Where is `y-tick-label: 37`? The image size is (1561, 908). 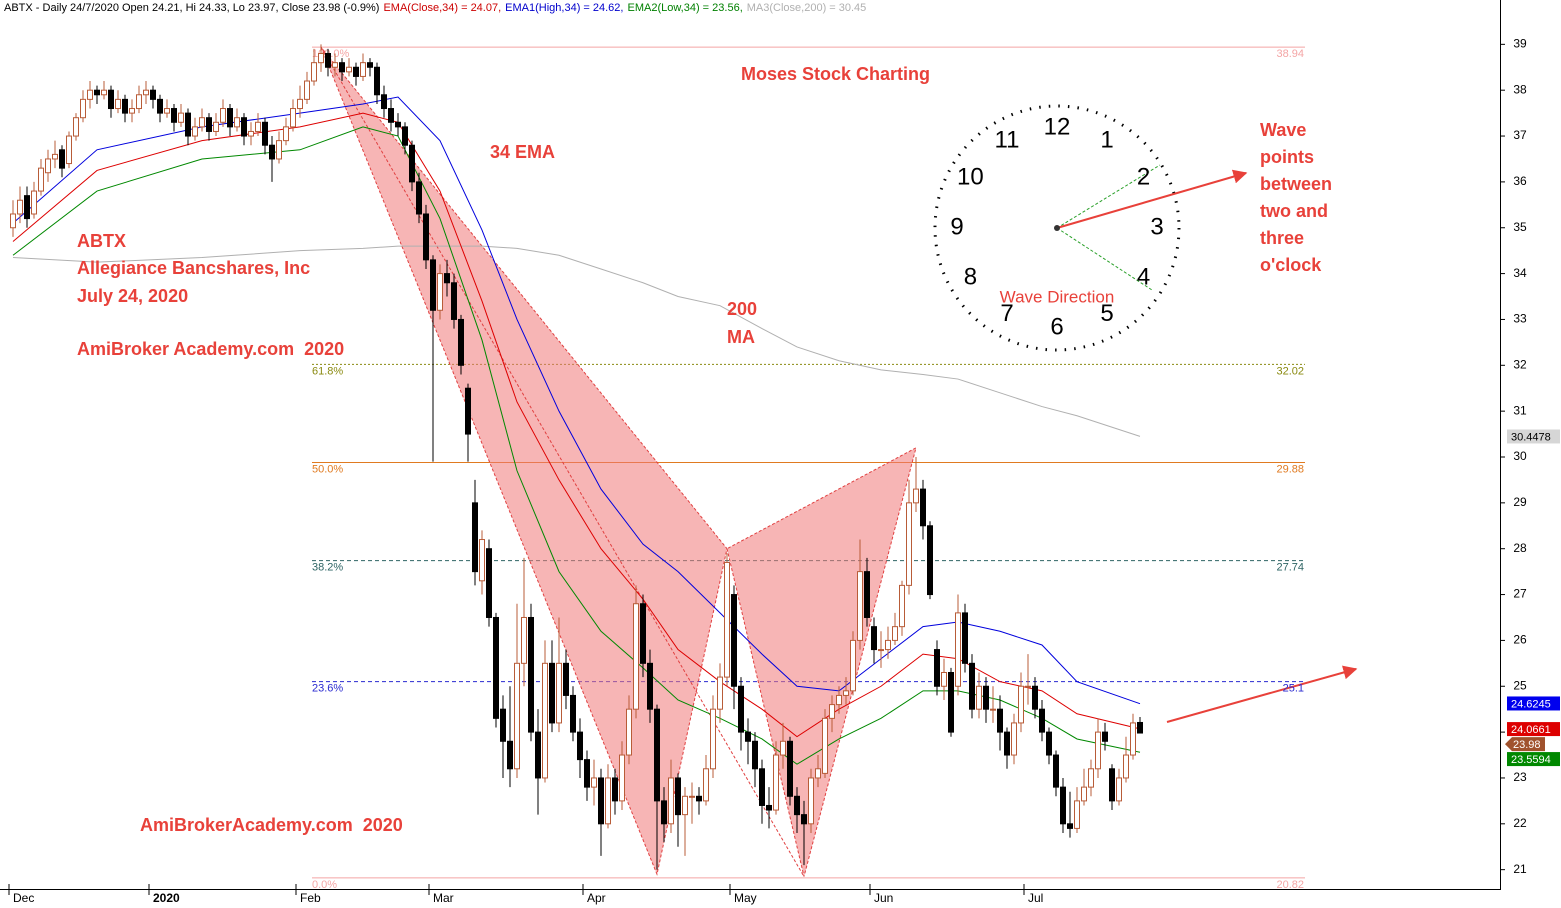 y-tick-label: 37 is located at coordinates (1520, 135).